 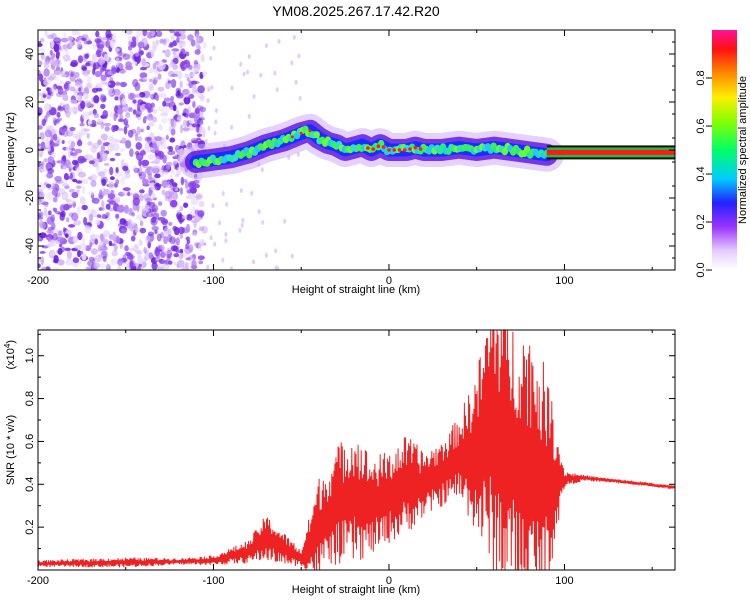 What do you see at coordinates (701, 125) in the screenshot?
I see `colorbar-tick-label: 0.6` at bounding box center [701, 125].